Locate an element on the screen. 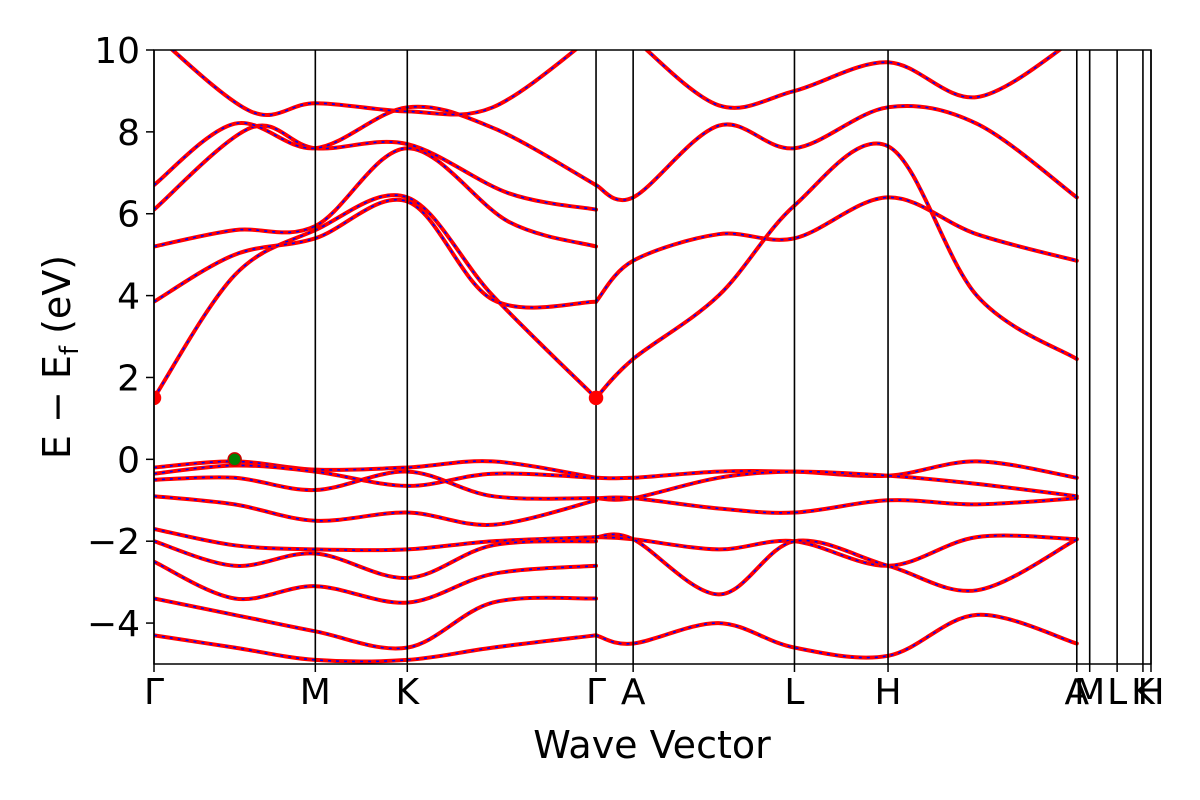  x-tick-label-10: K is located at coordinates (1143, 692).